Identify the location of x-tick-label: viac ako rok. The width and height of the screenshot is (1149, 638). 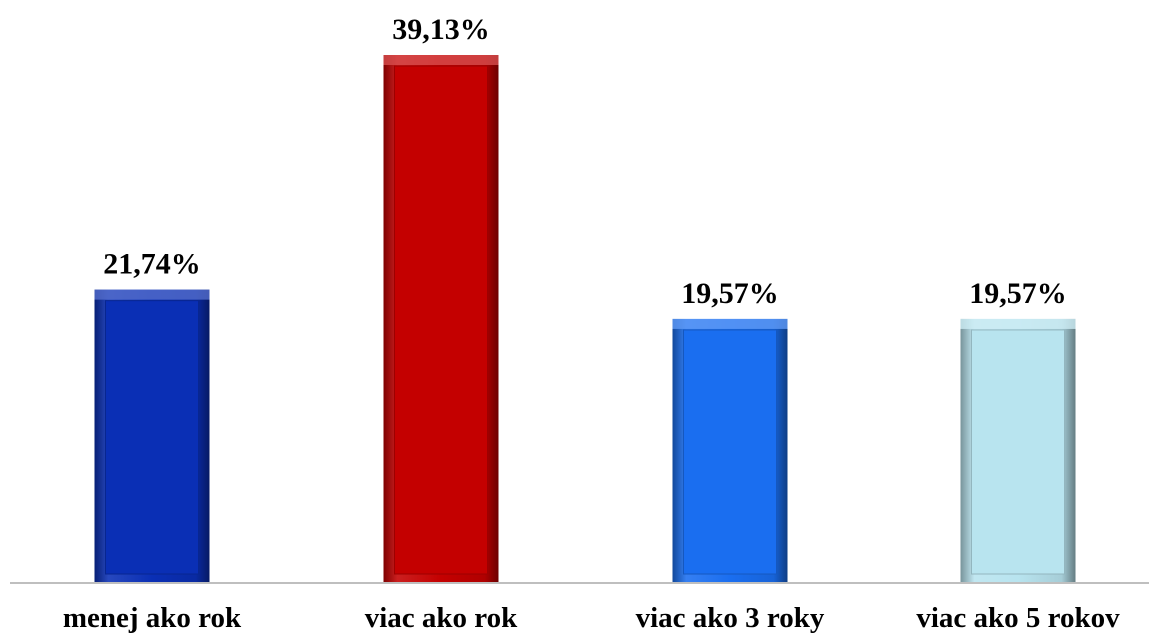
(441, 618).